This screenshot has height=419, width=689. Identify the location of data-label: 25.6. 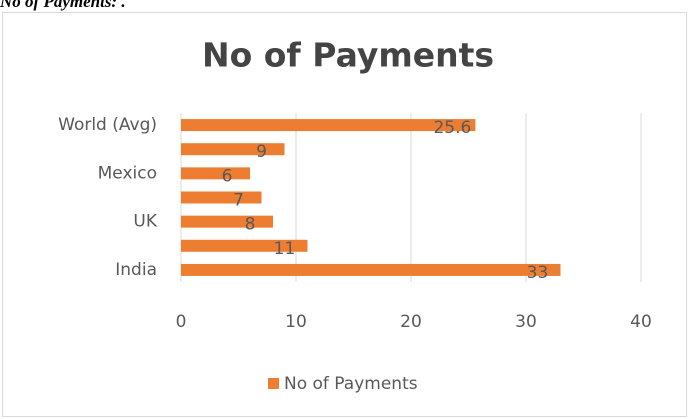
(452, 128).